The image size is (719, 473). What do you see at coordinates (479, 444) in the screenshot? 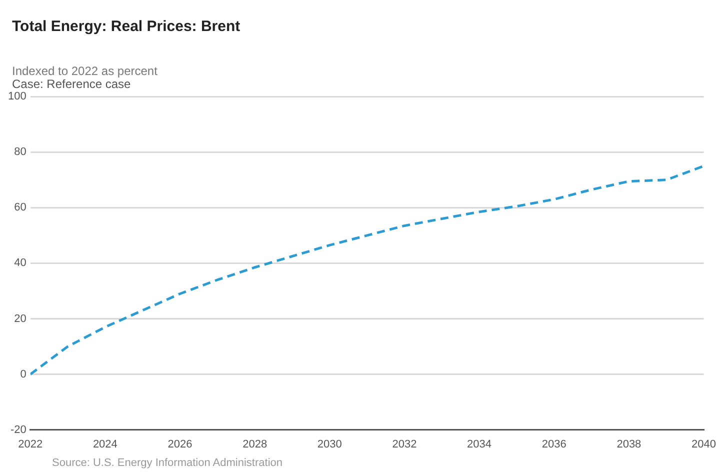
I see `x-tick-label: 2034` at bounding box center [479, 444].